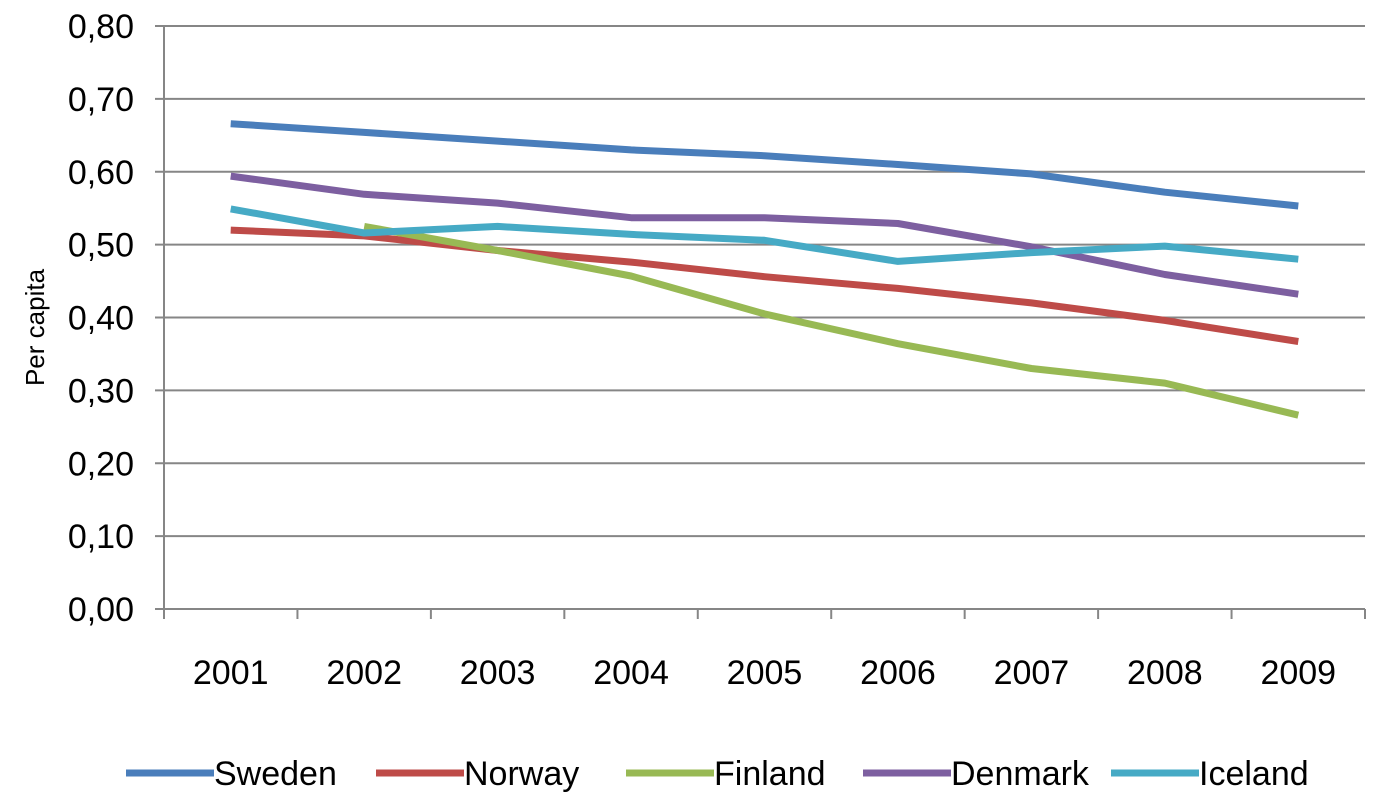 The height and width of the screenshot is (794, 1378). What do you see at coordinates (898, 673) in the screenshot?
I see `x-tick-label: 2006` at bounding box center [898, 673].